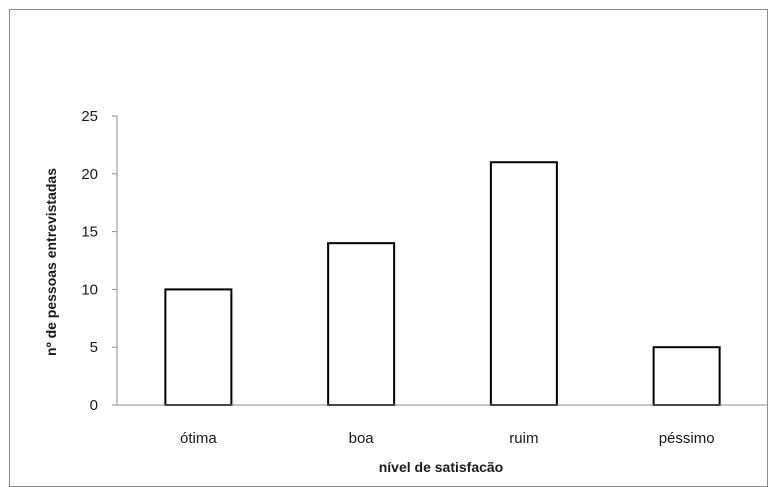 This screenshot has width=771, height=487. What do you see at coordinates (441, 467) in the screenshot?
I see `x-axis-title: nível de satisfacão` at bounding box center [441, 467].